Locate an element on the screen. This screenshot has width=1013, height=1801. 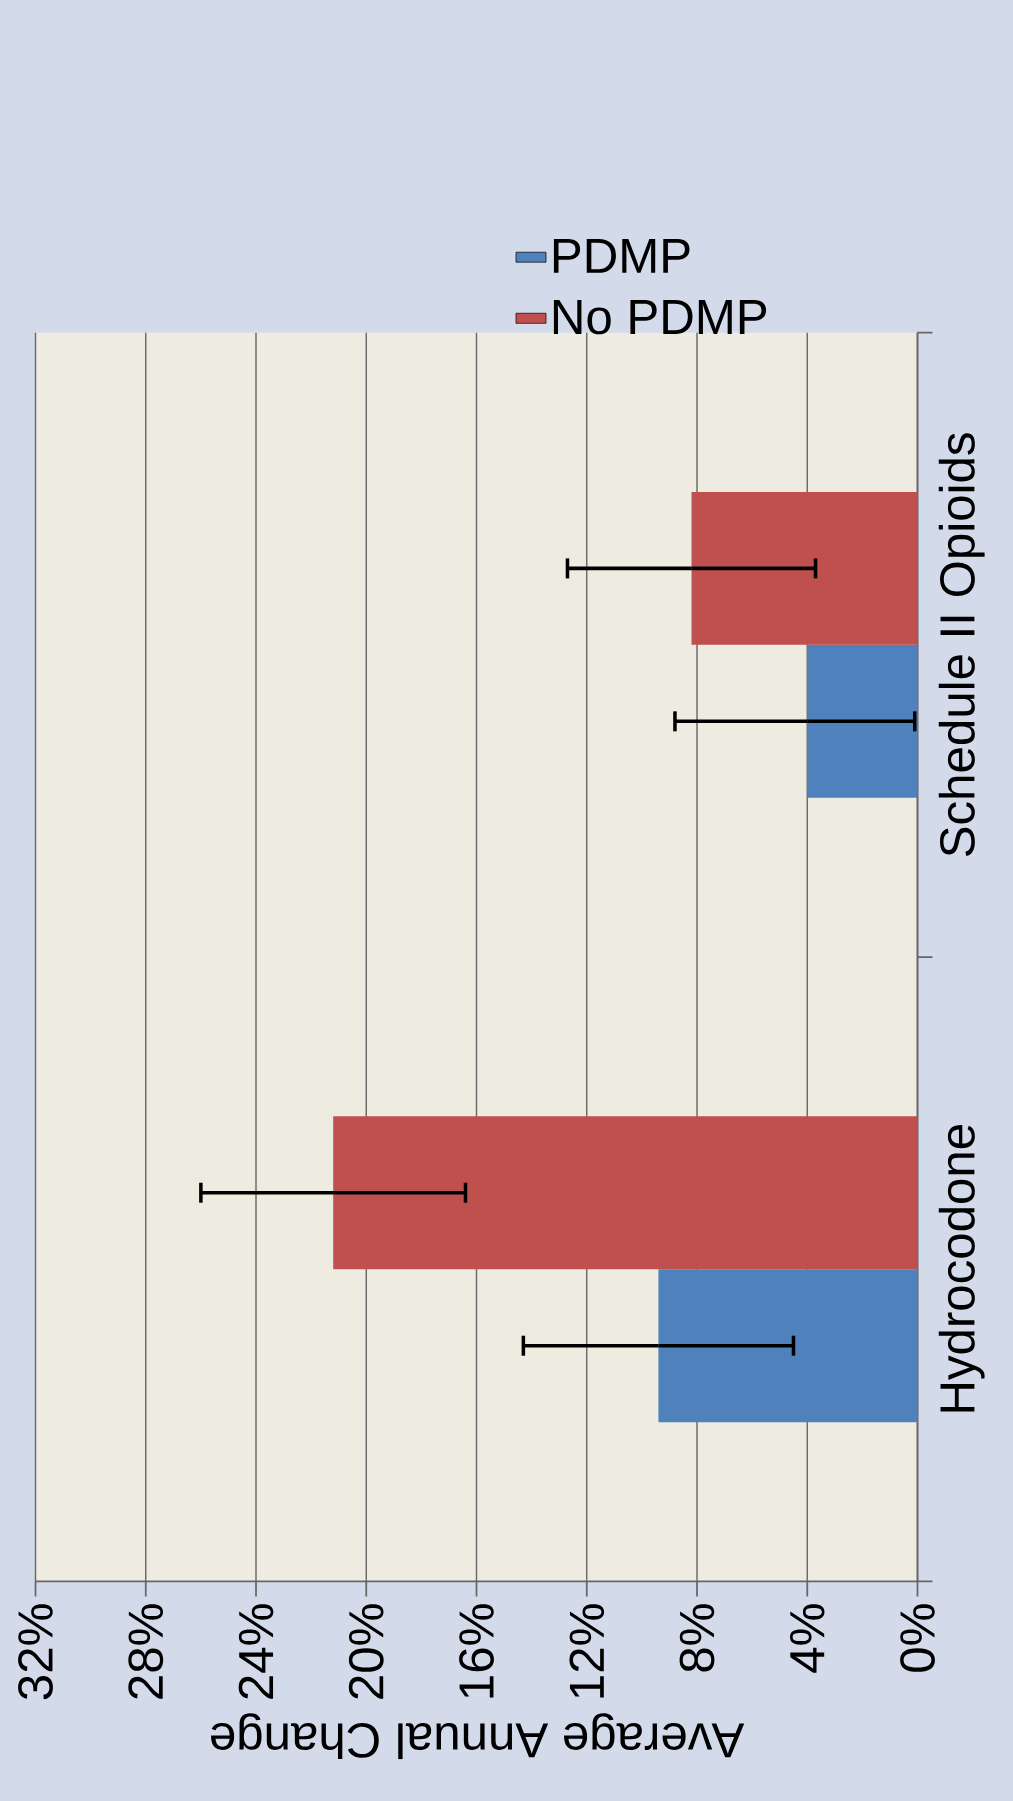
x-tick-label: 20% is located at coordinates (366, 1651).